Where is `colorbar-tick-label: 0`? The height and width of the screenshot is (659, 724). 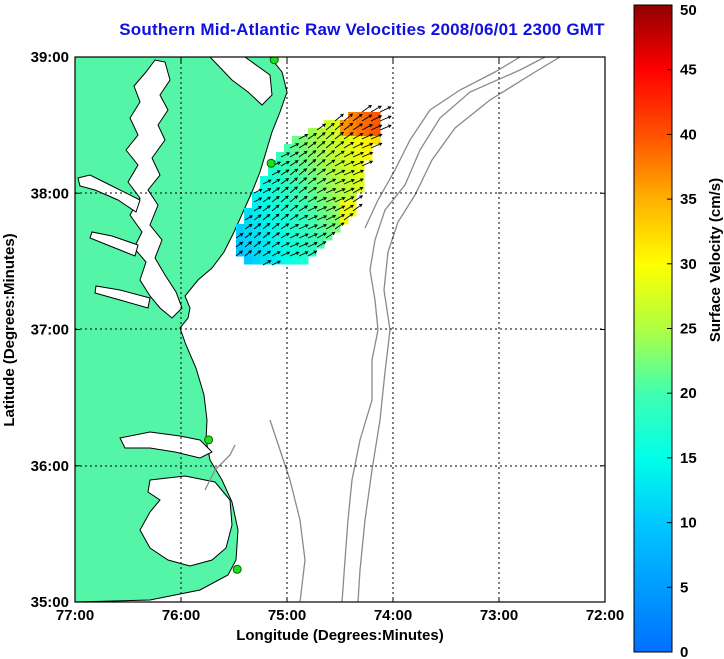
colorbar-tick-label: 0 is located at coordinates (684, 651).